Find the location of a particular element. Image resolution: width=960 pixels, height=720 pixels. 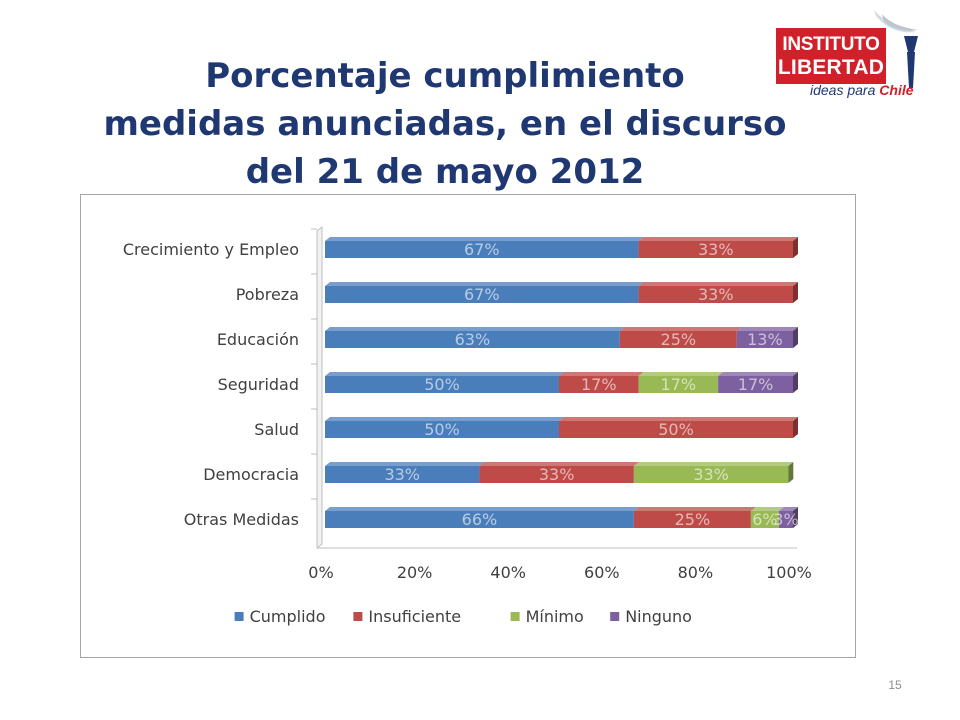

category-label-salud: Salud is located at coordinates (276, 429).